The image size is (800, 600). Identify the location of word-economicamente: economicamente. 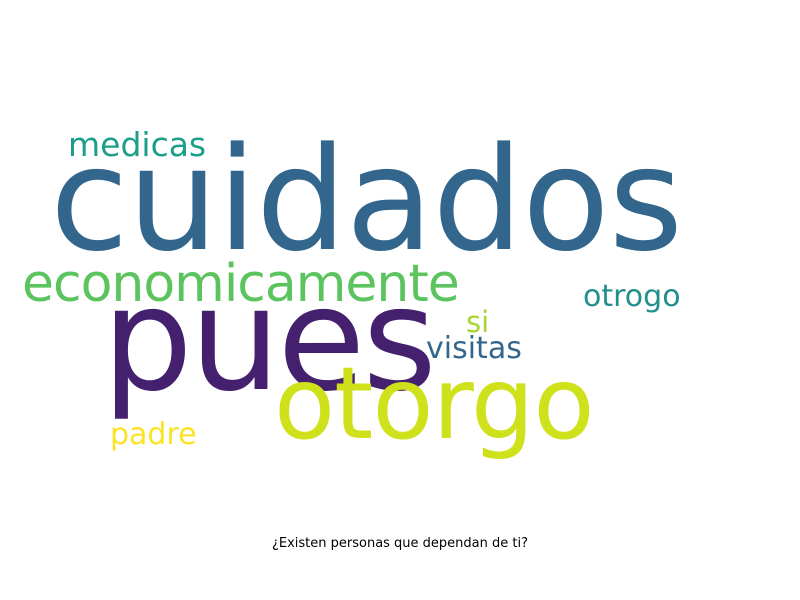
(241, 284).